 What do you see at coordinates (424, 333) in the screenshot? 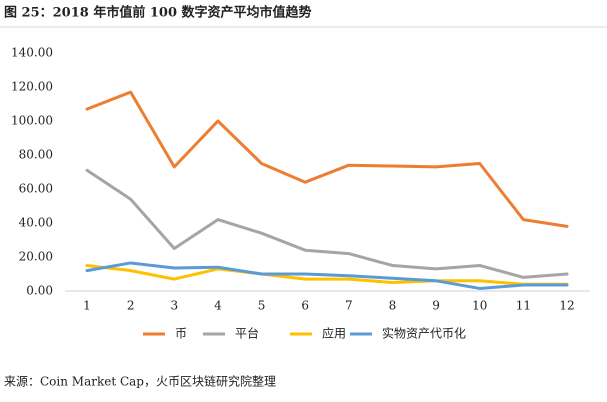
I see `legend-label: 实物资产代币化` at bounding box center [424, 333].